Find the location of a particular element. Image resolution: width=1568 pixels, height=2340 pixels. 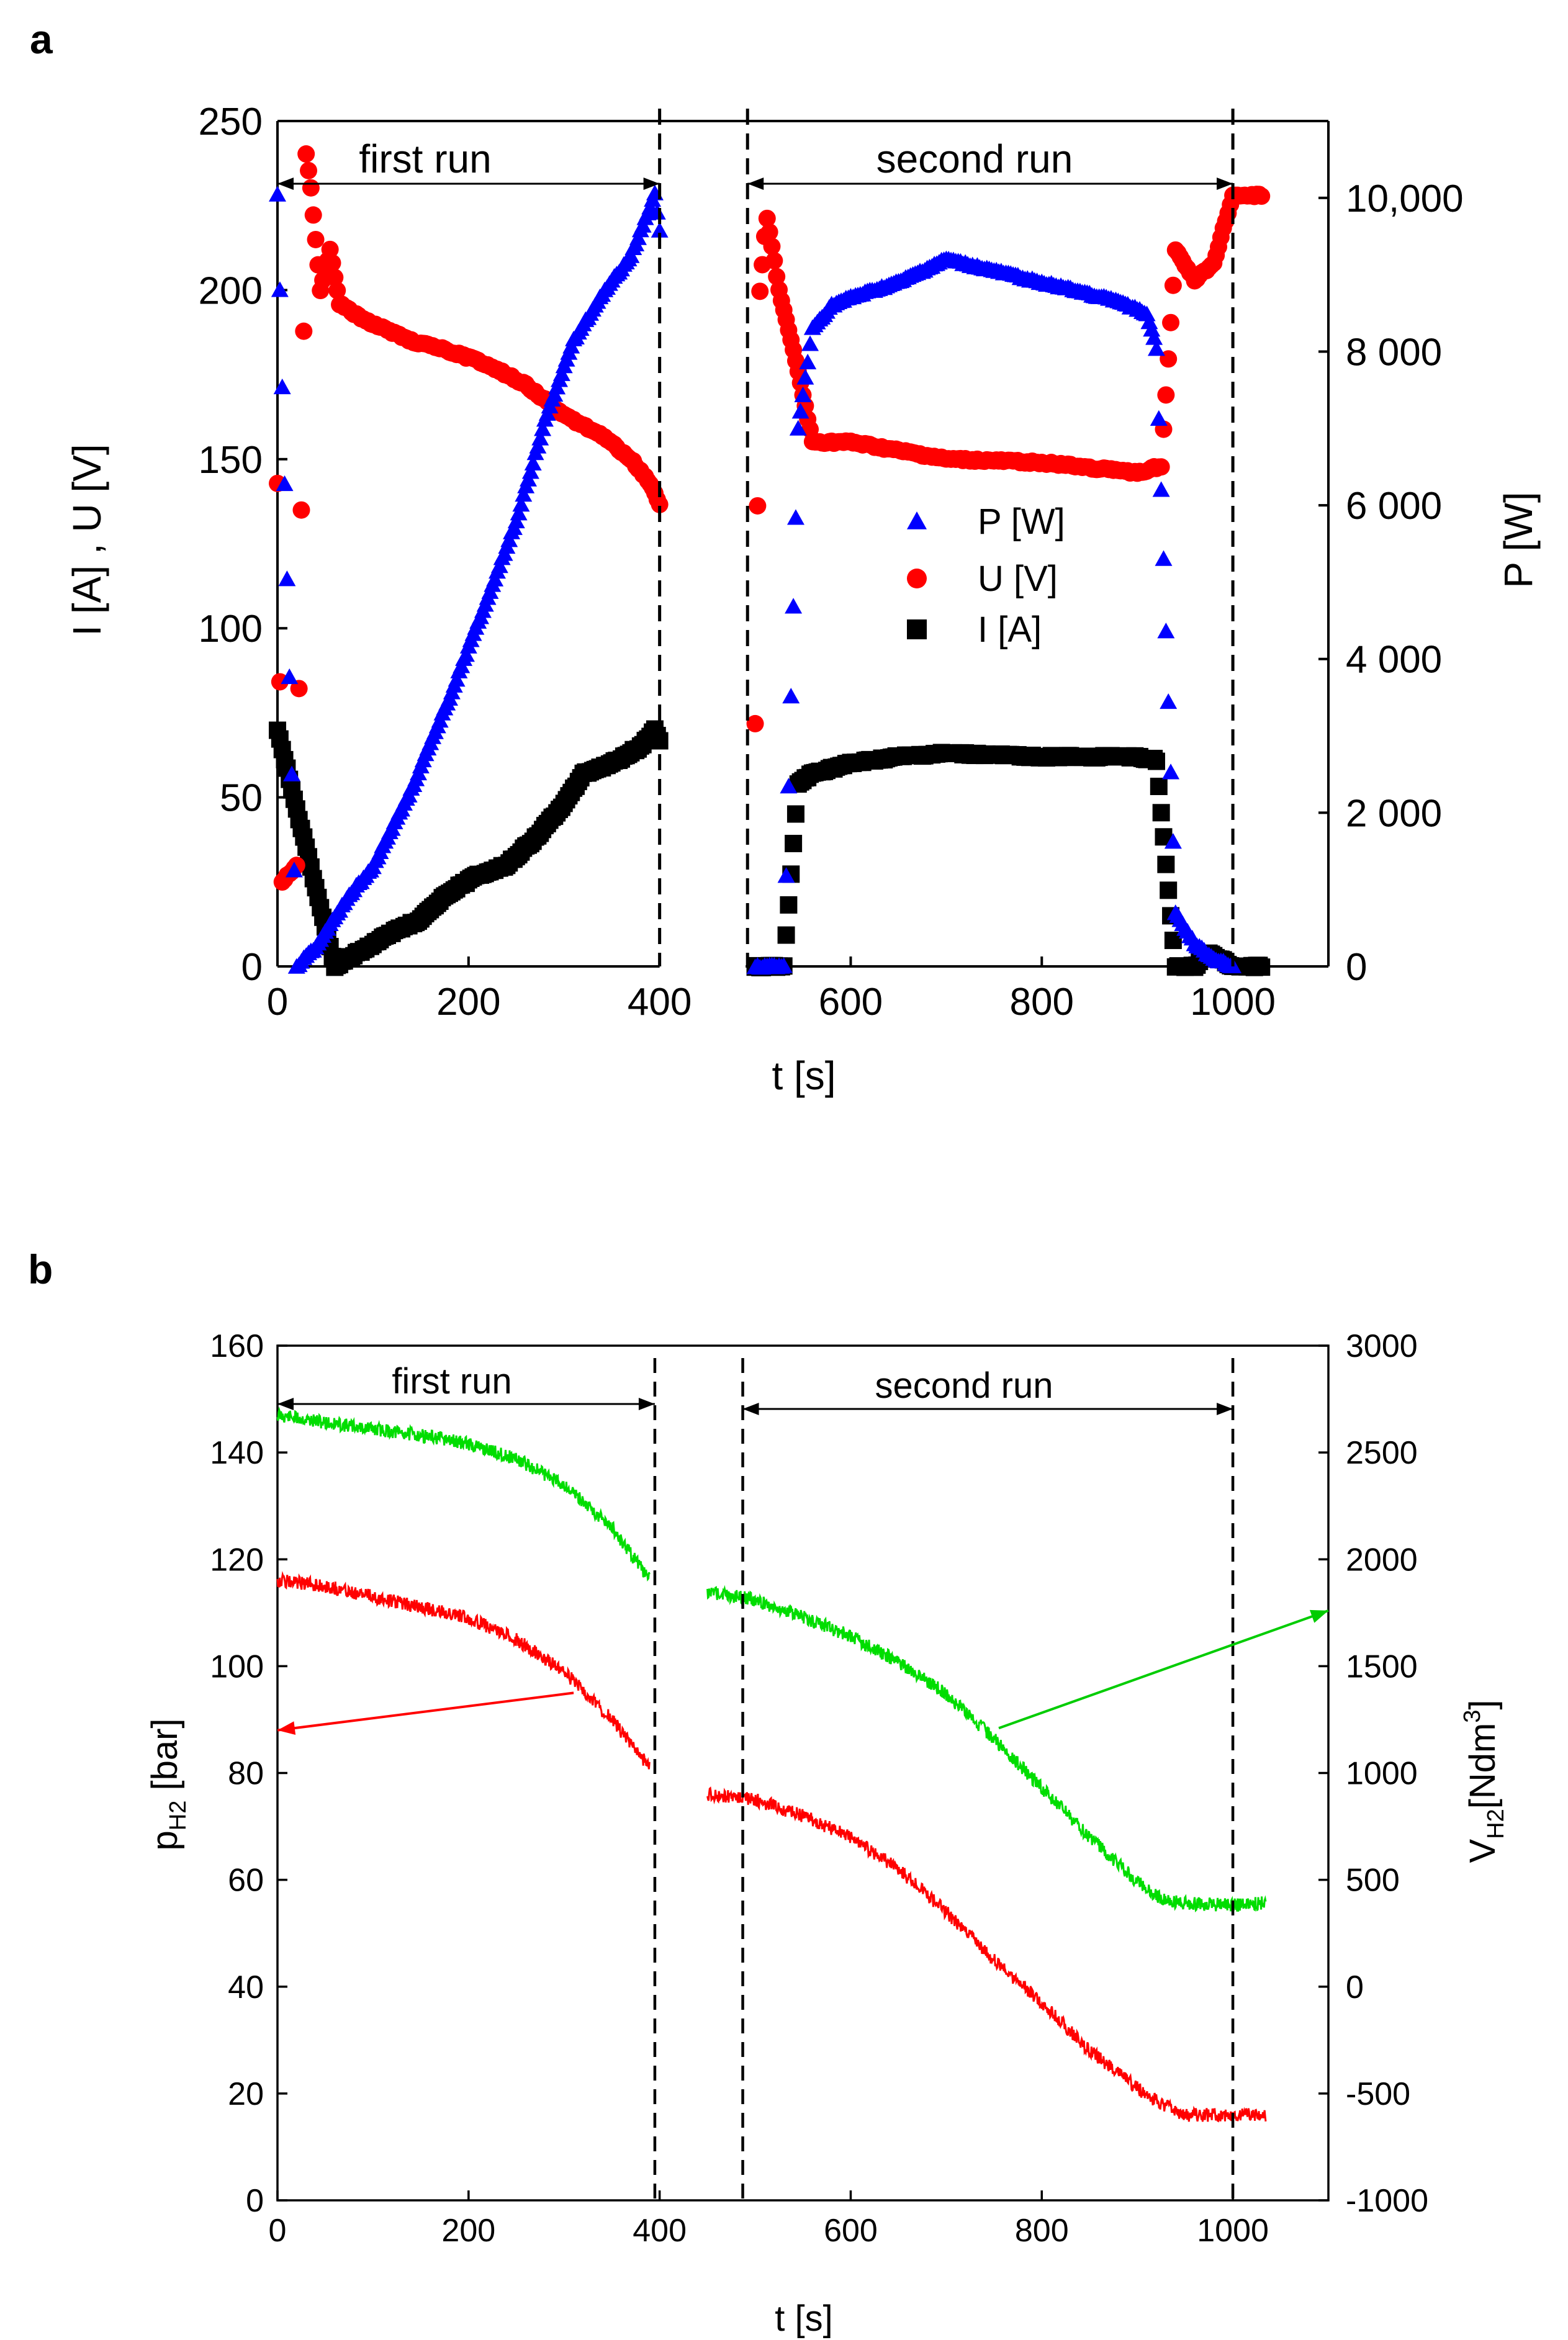

chart-b-second-run-arrow-head-left is located at coordinates (750, 1409).